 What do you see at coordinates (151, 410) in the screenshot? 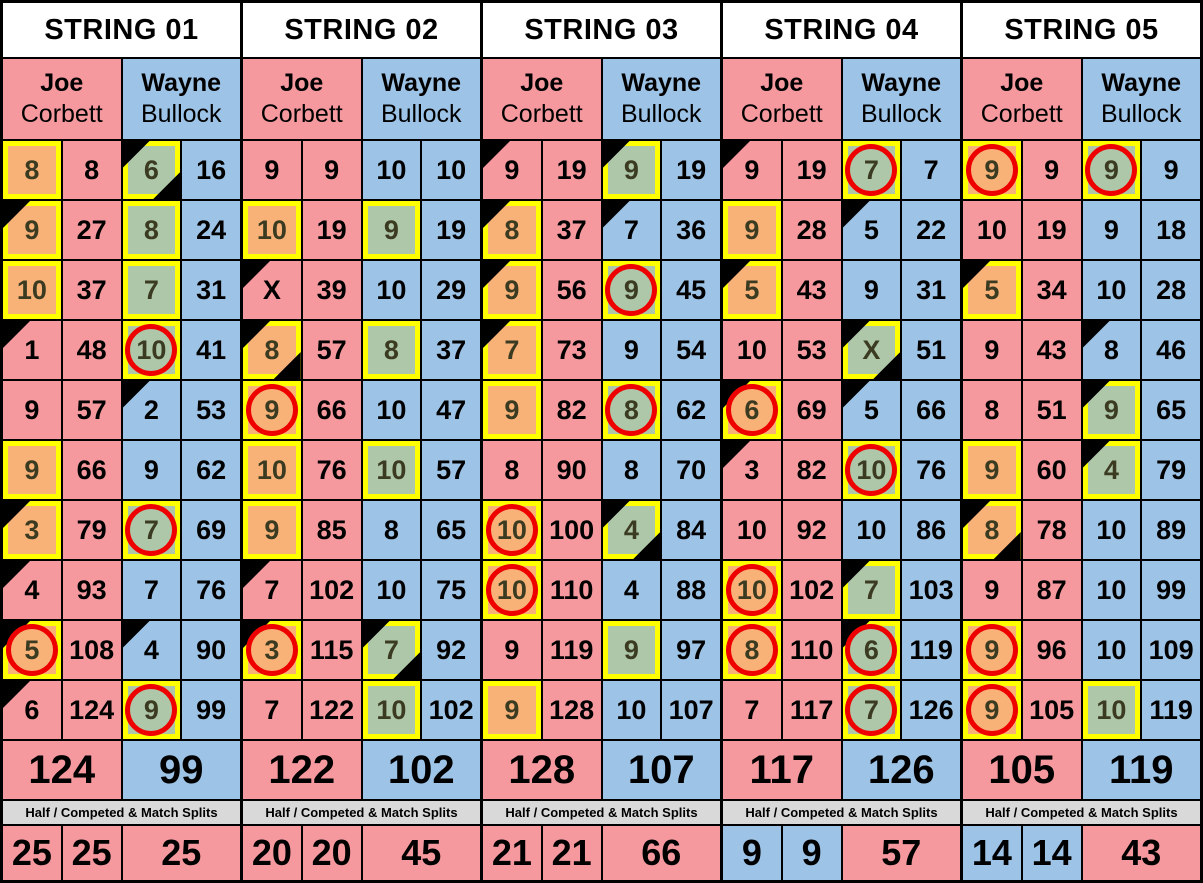
I see `frame-score-cell: 2` at bounding box center [151, 410].